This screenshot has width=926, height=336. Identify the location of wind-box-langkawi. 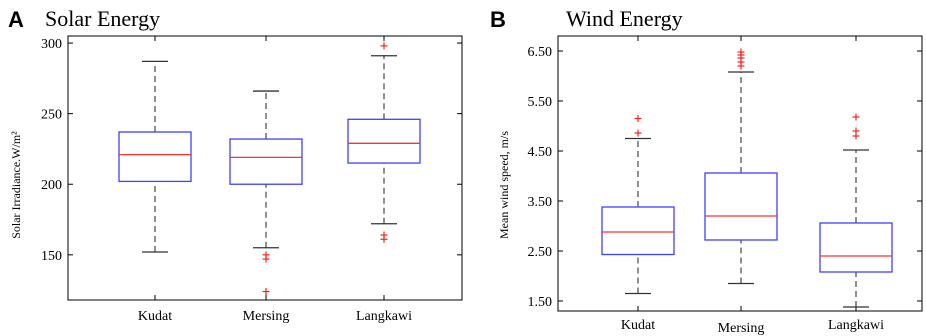
(856, 247).